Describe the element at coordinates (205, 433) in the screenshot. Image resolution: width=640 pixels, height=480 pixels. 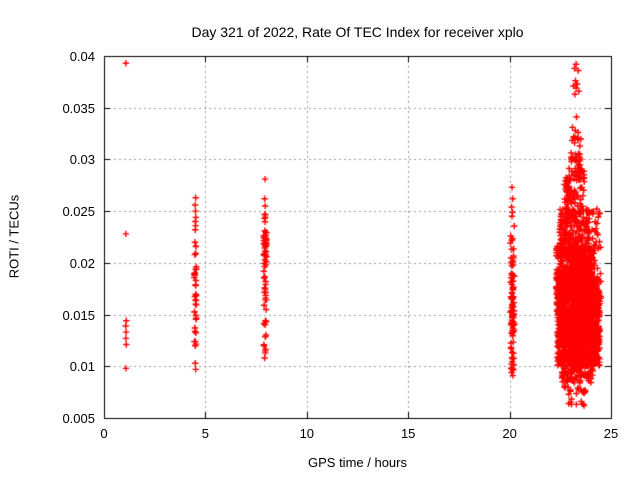
I see `x-tick-label: 5` at that location.